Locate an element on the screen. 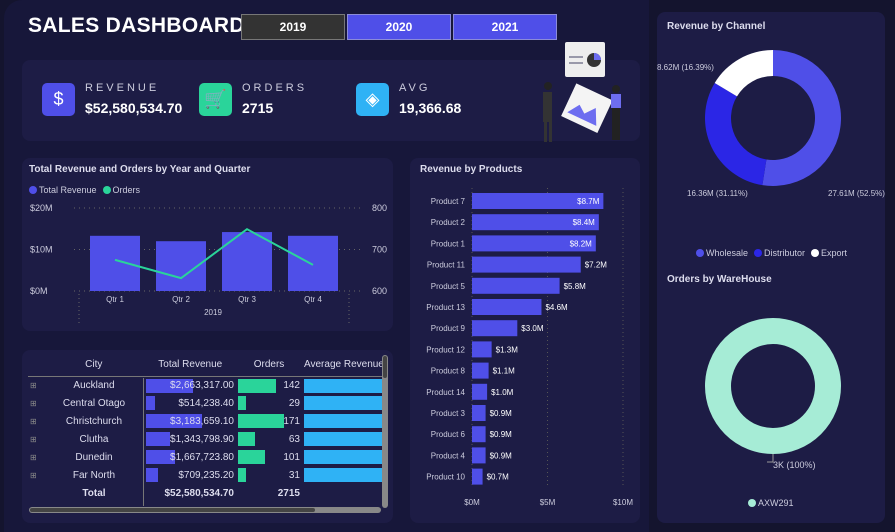 The width and height of the screenshot is (895, 532). x-tick-label: $10M is located at coordinates (623, 502).